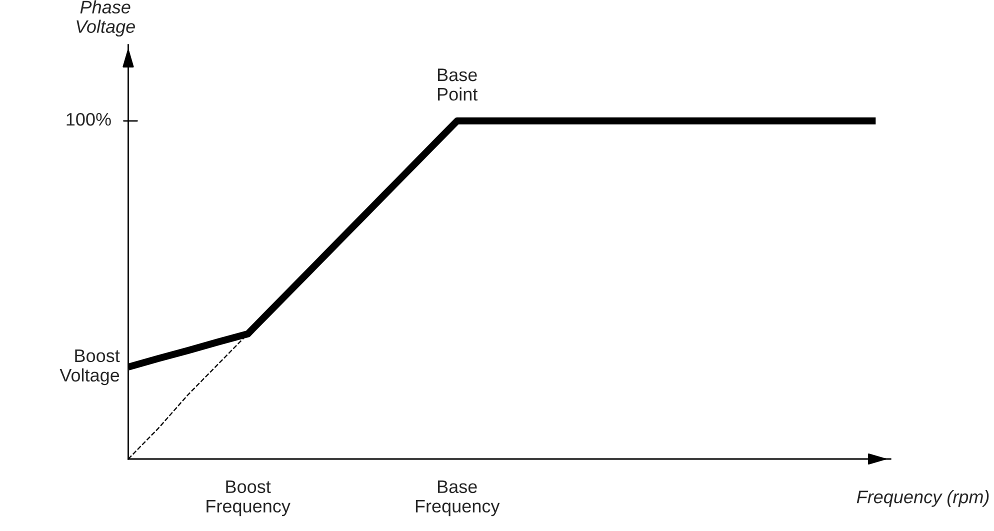 This screenshot has width=994, height=531. Describe the element at coordinates (458, 84) in the screenshot. I see `annotation: Base Point` at that location.